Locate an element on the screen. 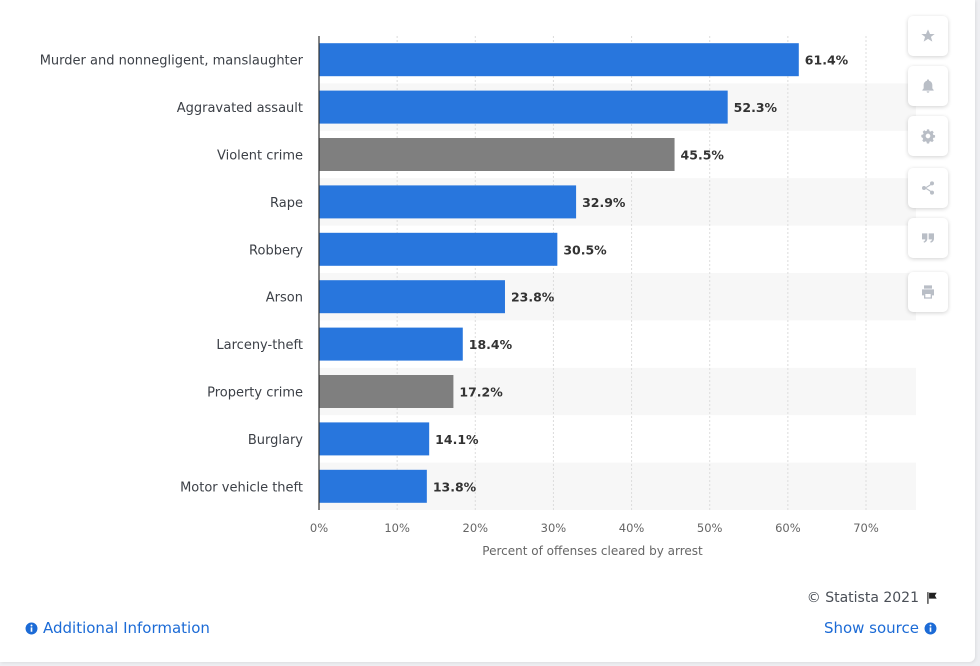  additional-information-link: Additional Information is located at coordinates (117, 628).